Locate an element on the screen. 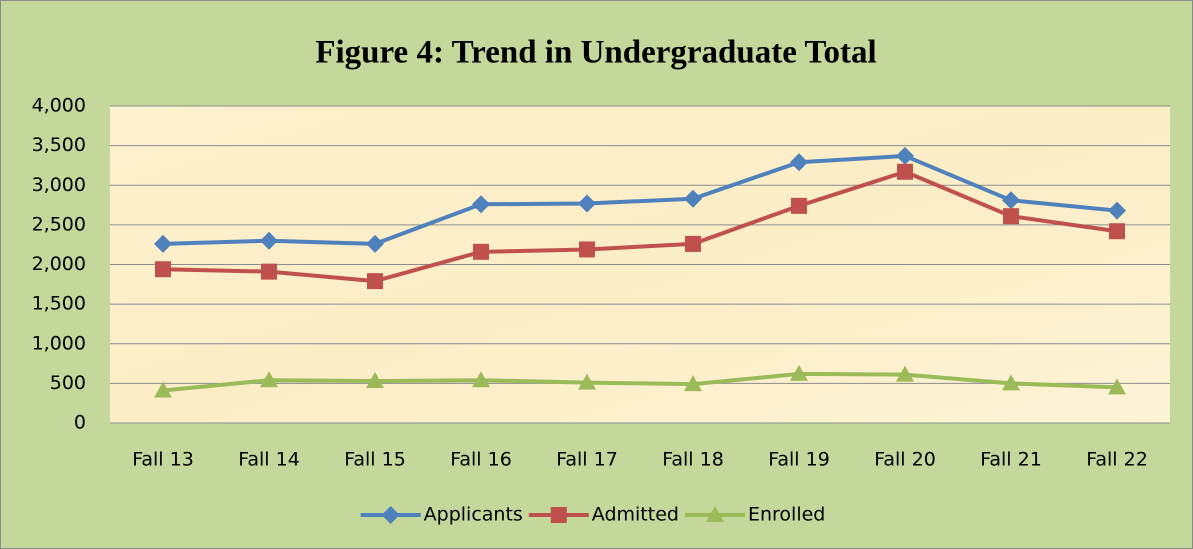 This screenshot has width=1193, height=549. x-tick-label: Fall 18 is located at coordinates (693, 460).